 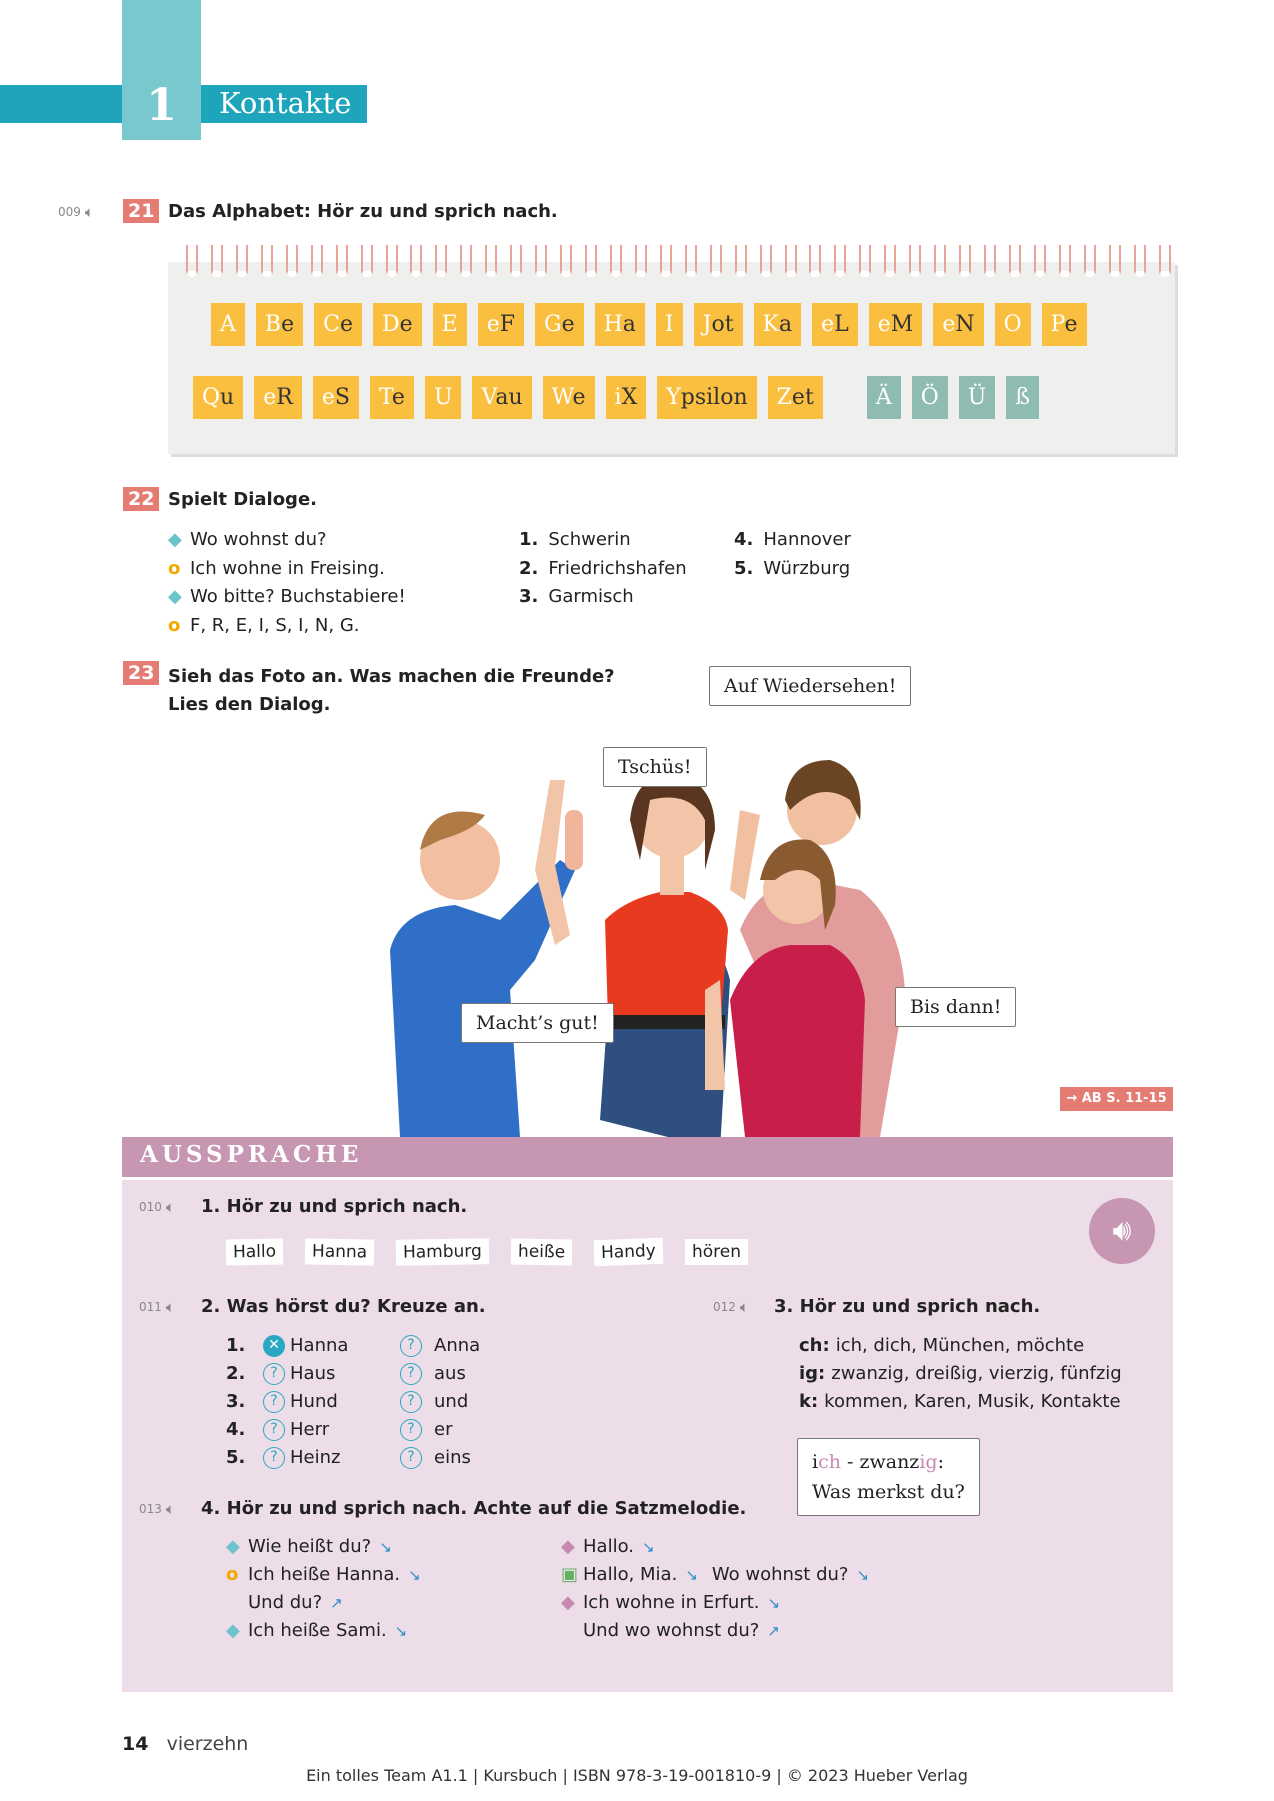 What do you see at coordinates (76, 212) in the screenshot?
I see `audio-track-009: 009 🔈︎` at bounding box center [76, 212].